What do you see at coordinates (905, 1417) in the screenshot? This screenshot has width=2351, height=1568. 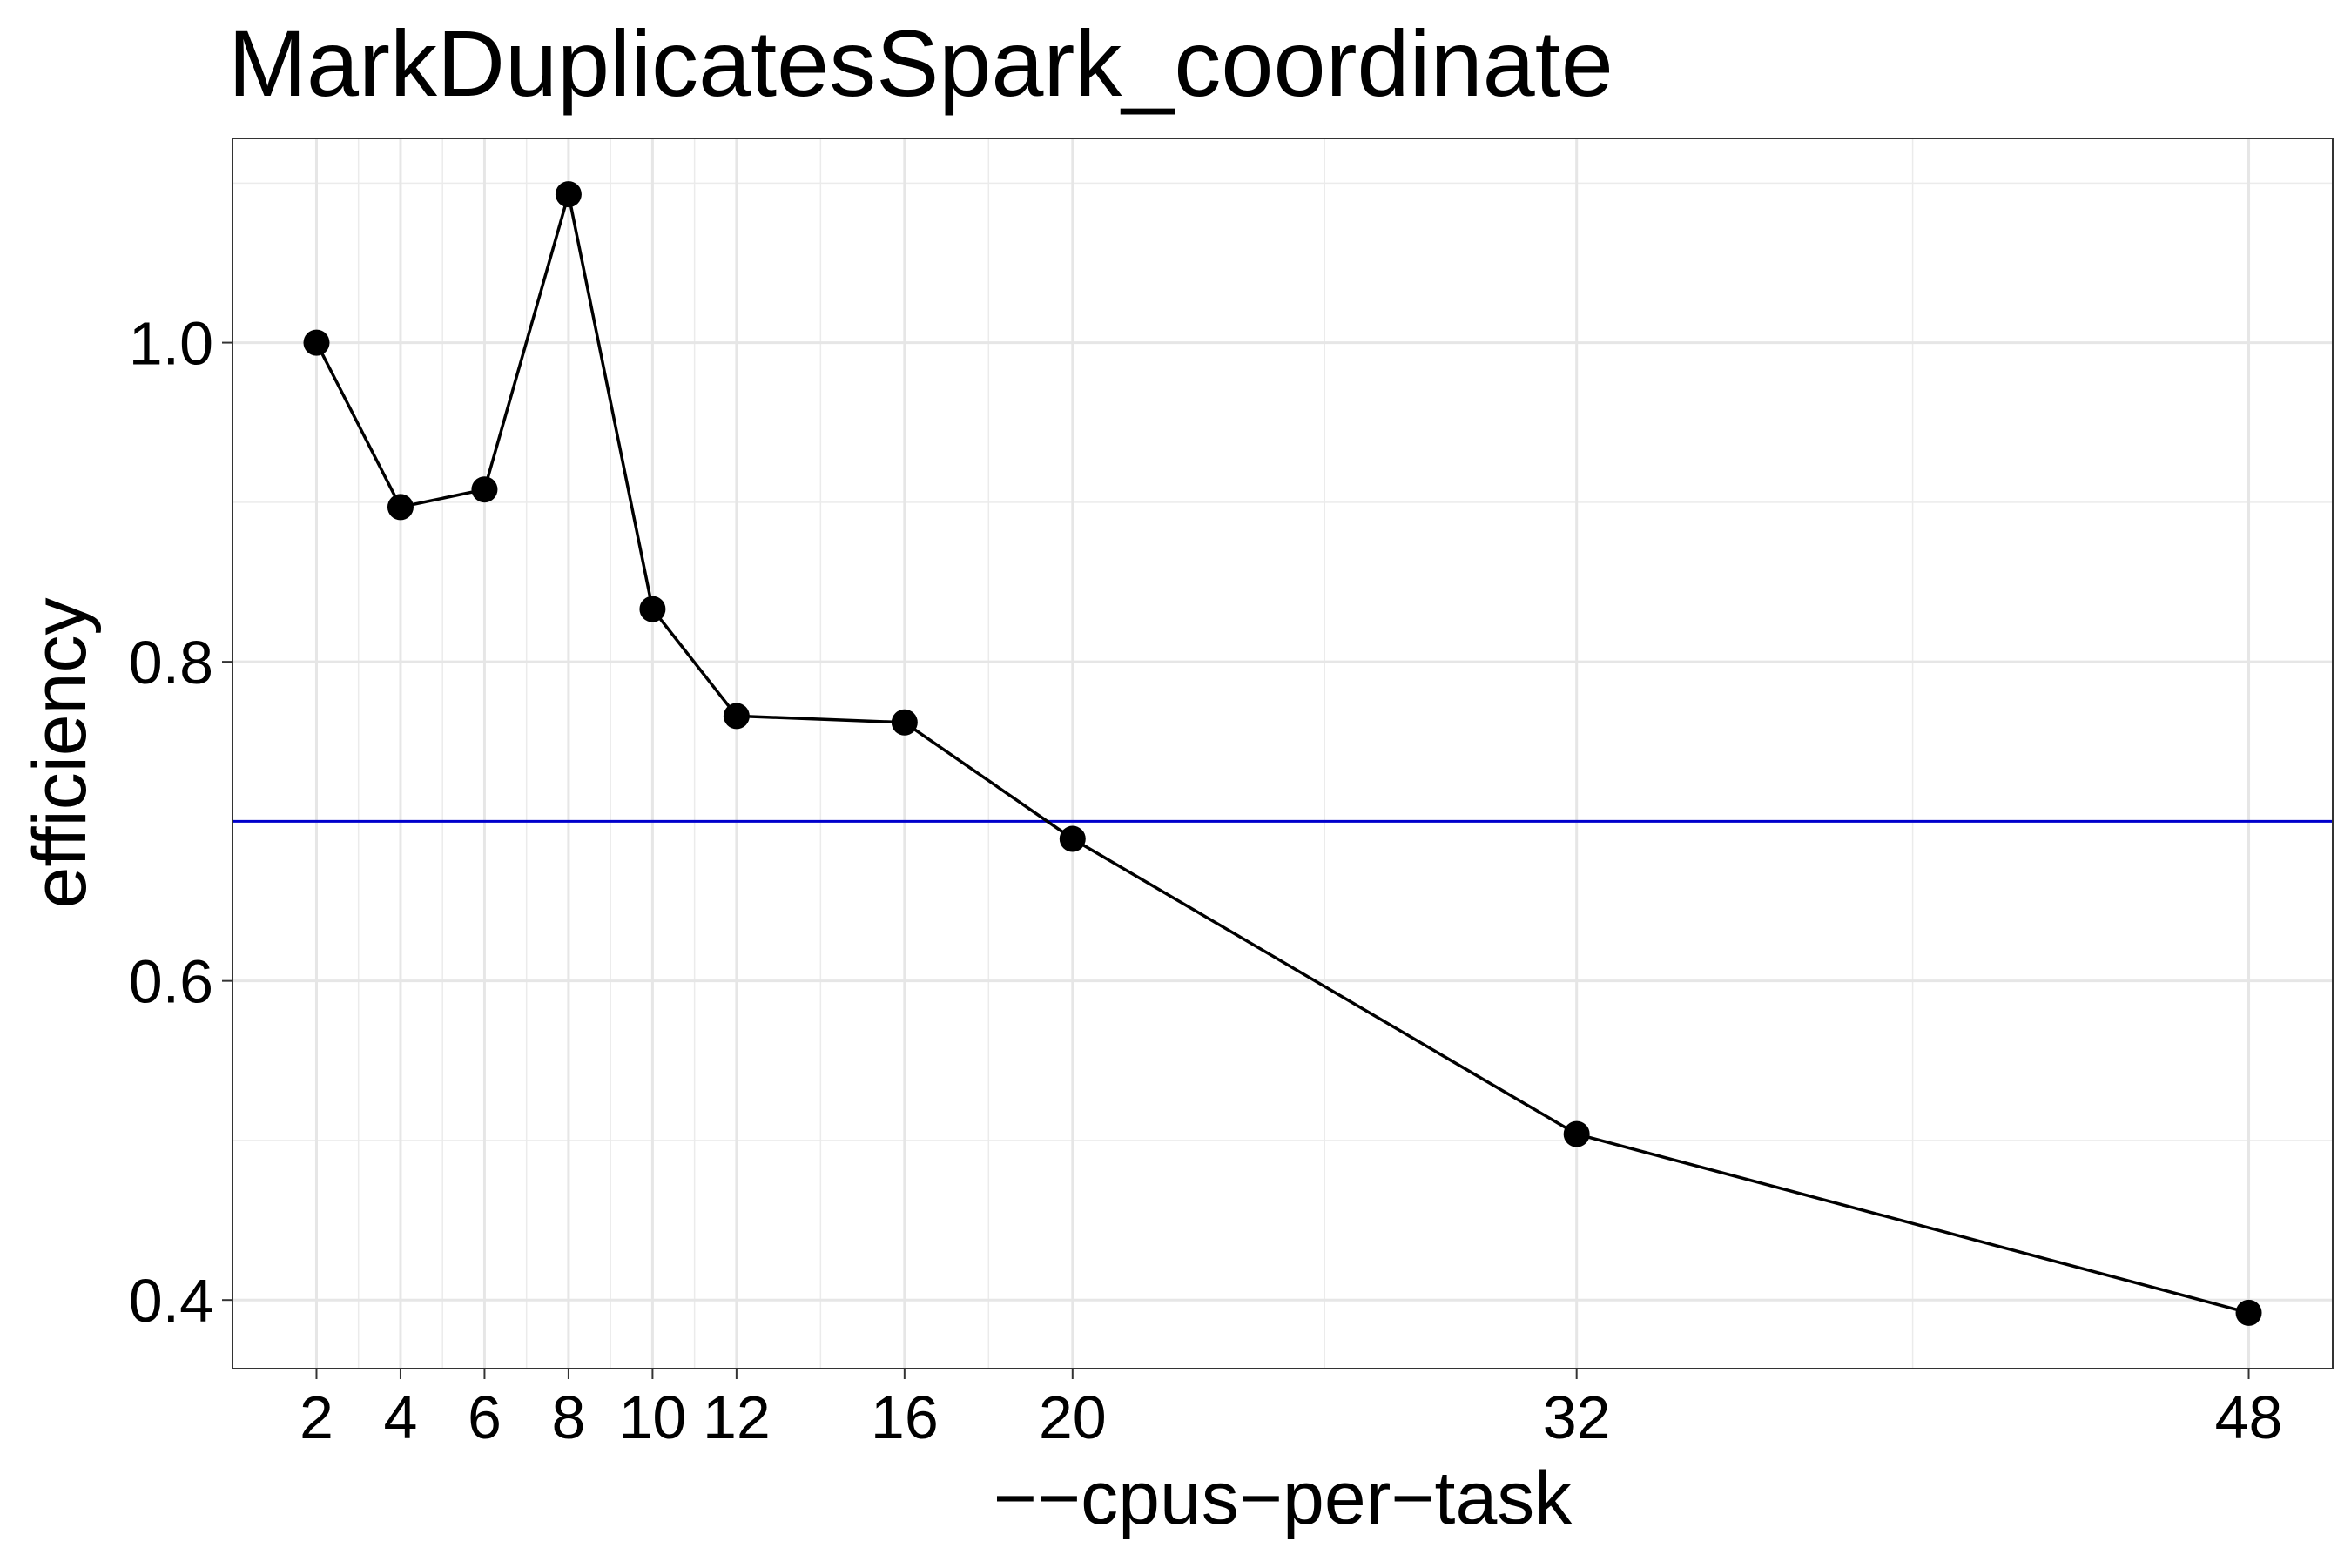 I see `x-tick-label: 16` at bounding box center [905, 1417].